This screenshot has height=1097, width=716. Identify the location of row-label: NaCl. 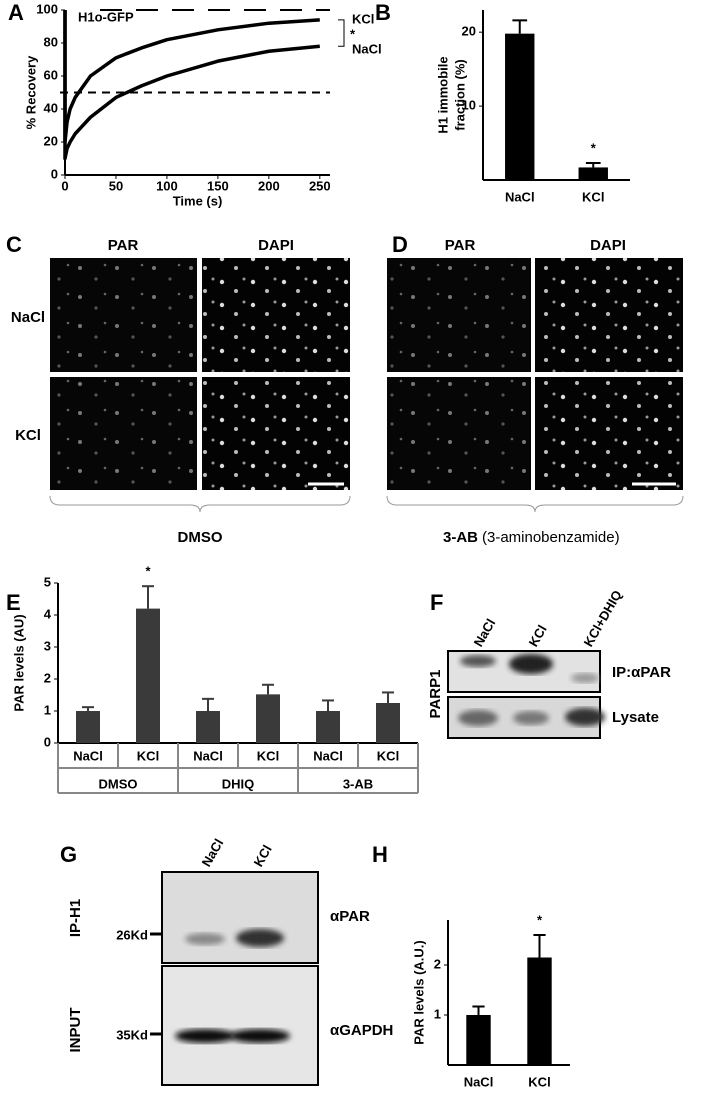
(28, 317).